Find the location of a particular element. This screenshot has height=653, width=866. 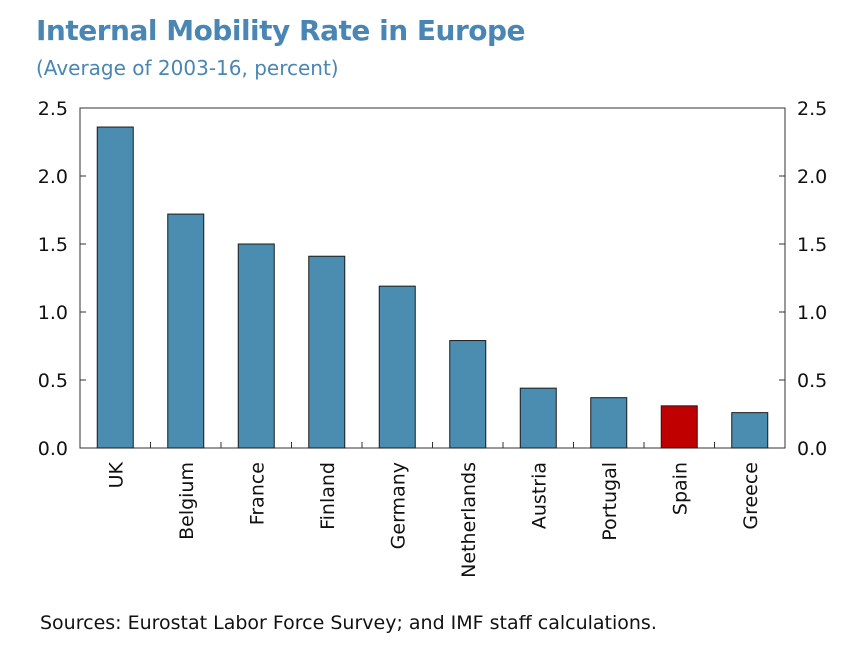

bar-portugal is located at coordinates (609, 423).